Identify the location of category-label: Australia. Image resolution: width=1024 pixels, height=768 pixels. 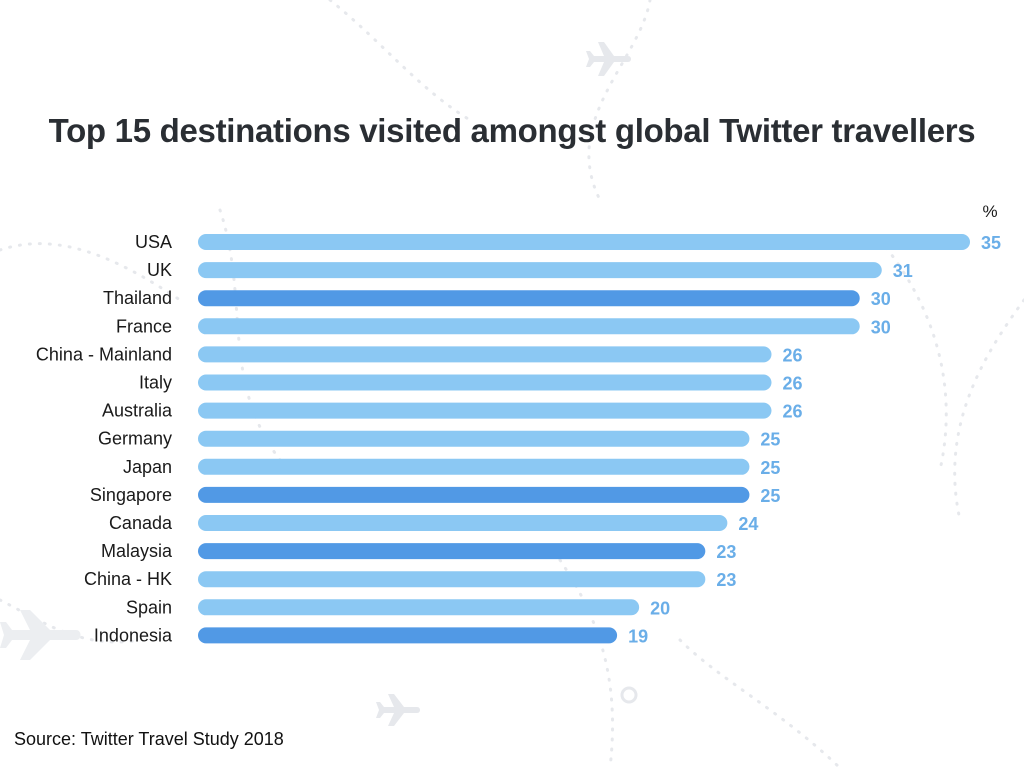
(137, 411).